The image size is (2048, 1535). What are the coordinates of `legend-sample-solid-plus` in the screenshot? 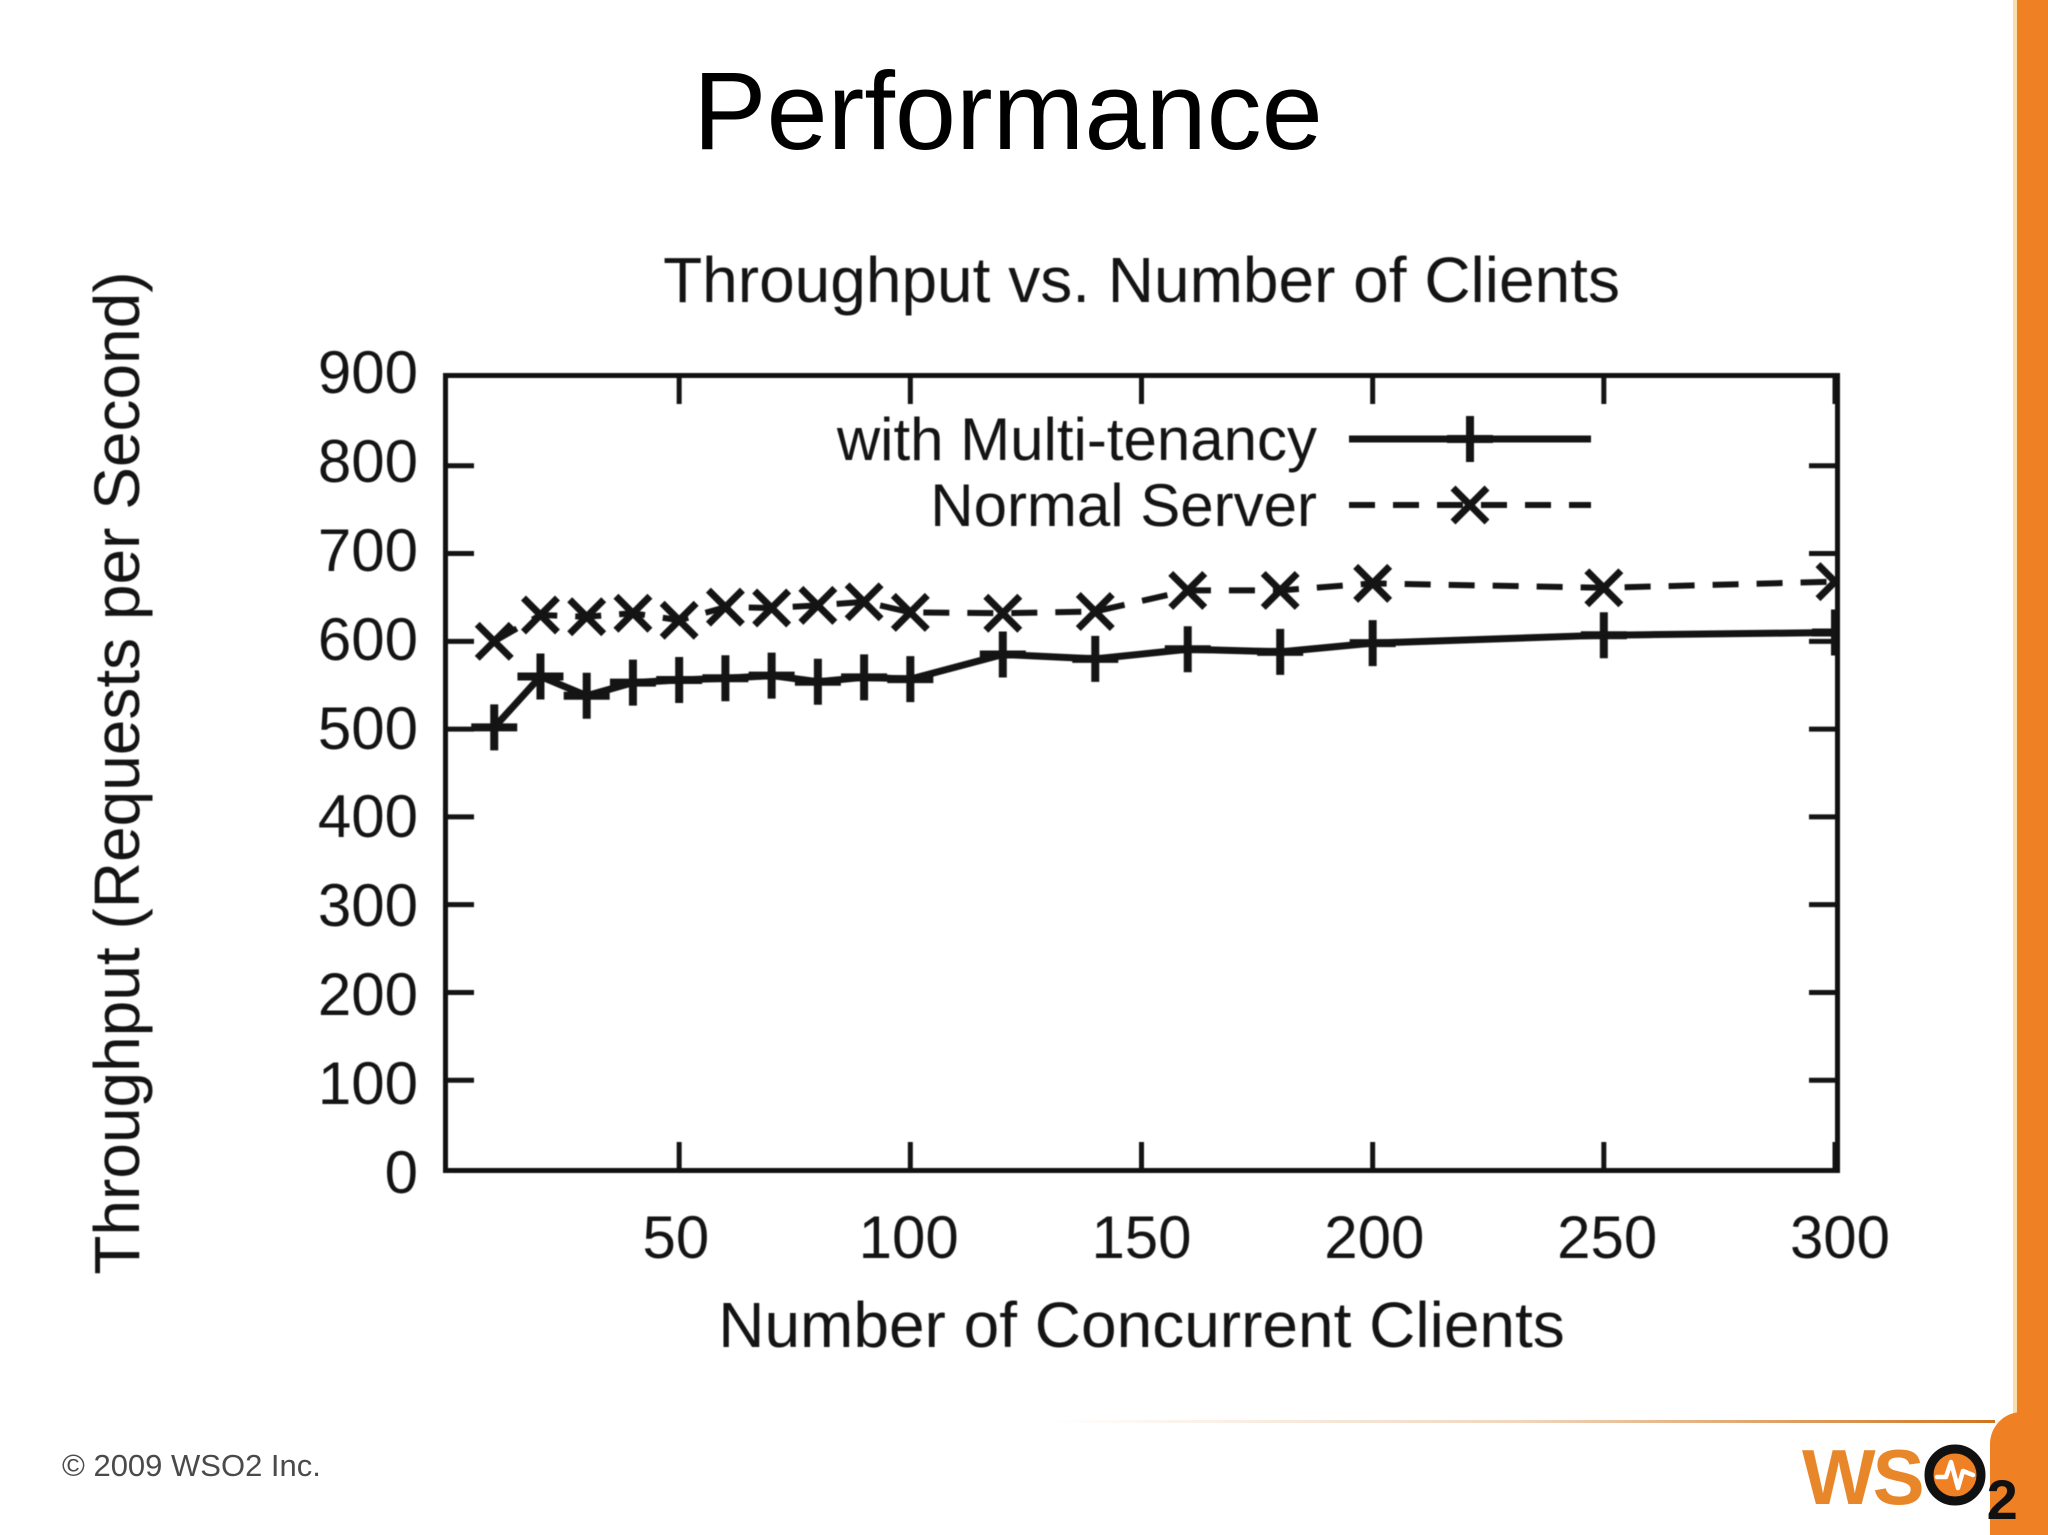 It's located at (1470, 439).